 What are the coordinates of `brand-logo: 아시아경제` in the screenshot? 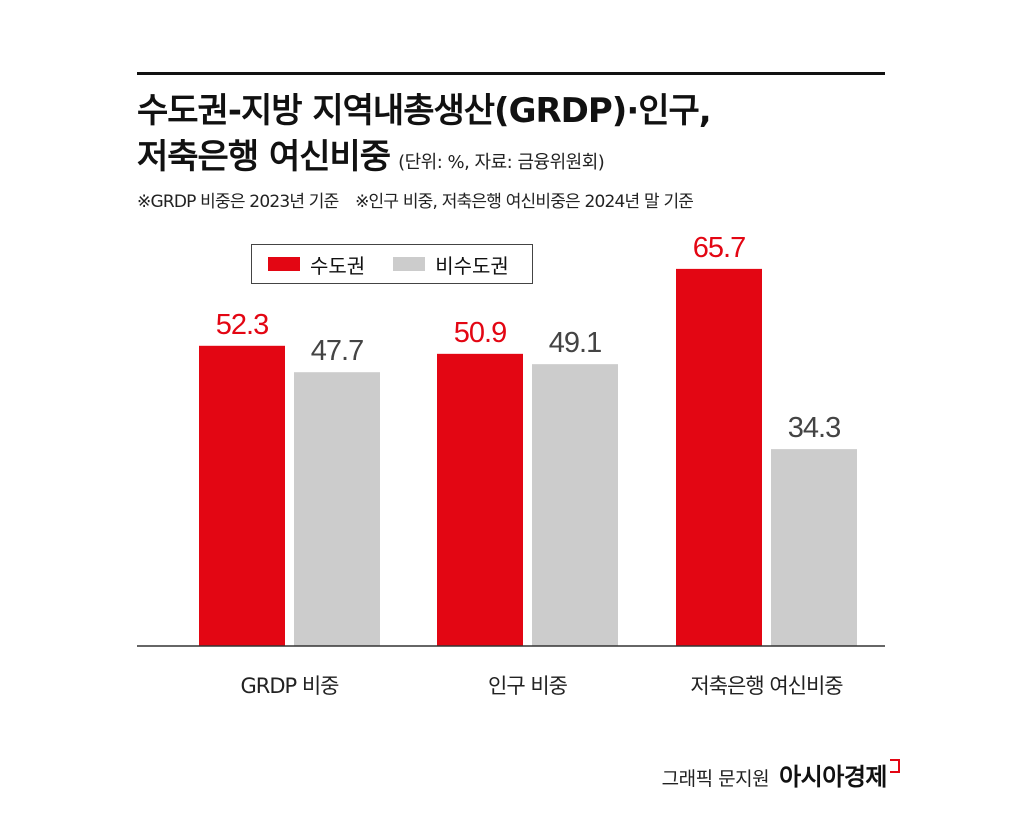 It's located at (833, 777).